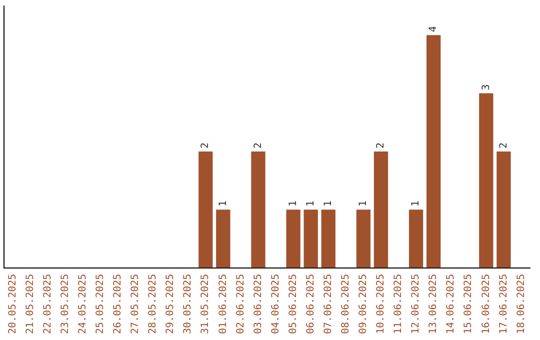 The image size is (540, 340). I want to click on x-tick-label: 31.05.2025, so click(206, 304).